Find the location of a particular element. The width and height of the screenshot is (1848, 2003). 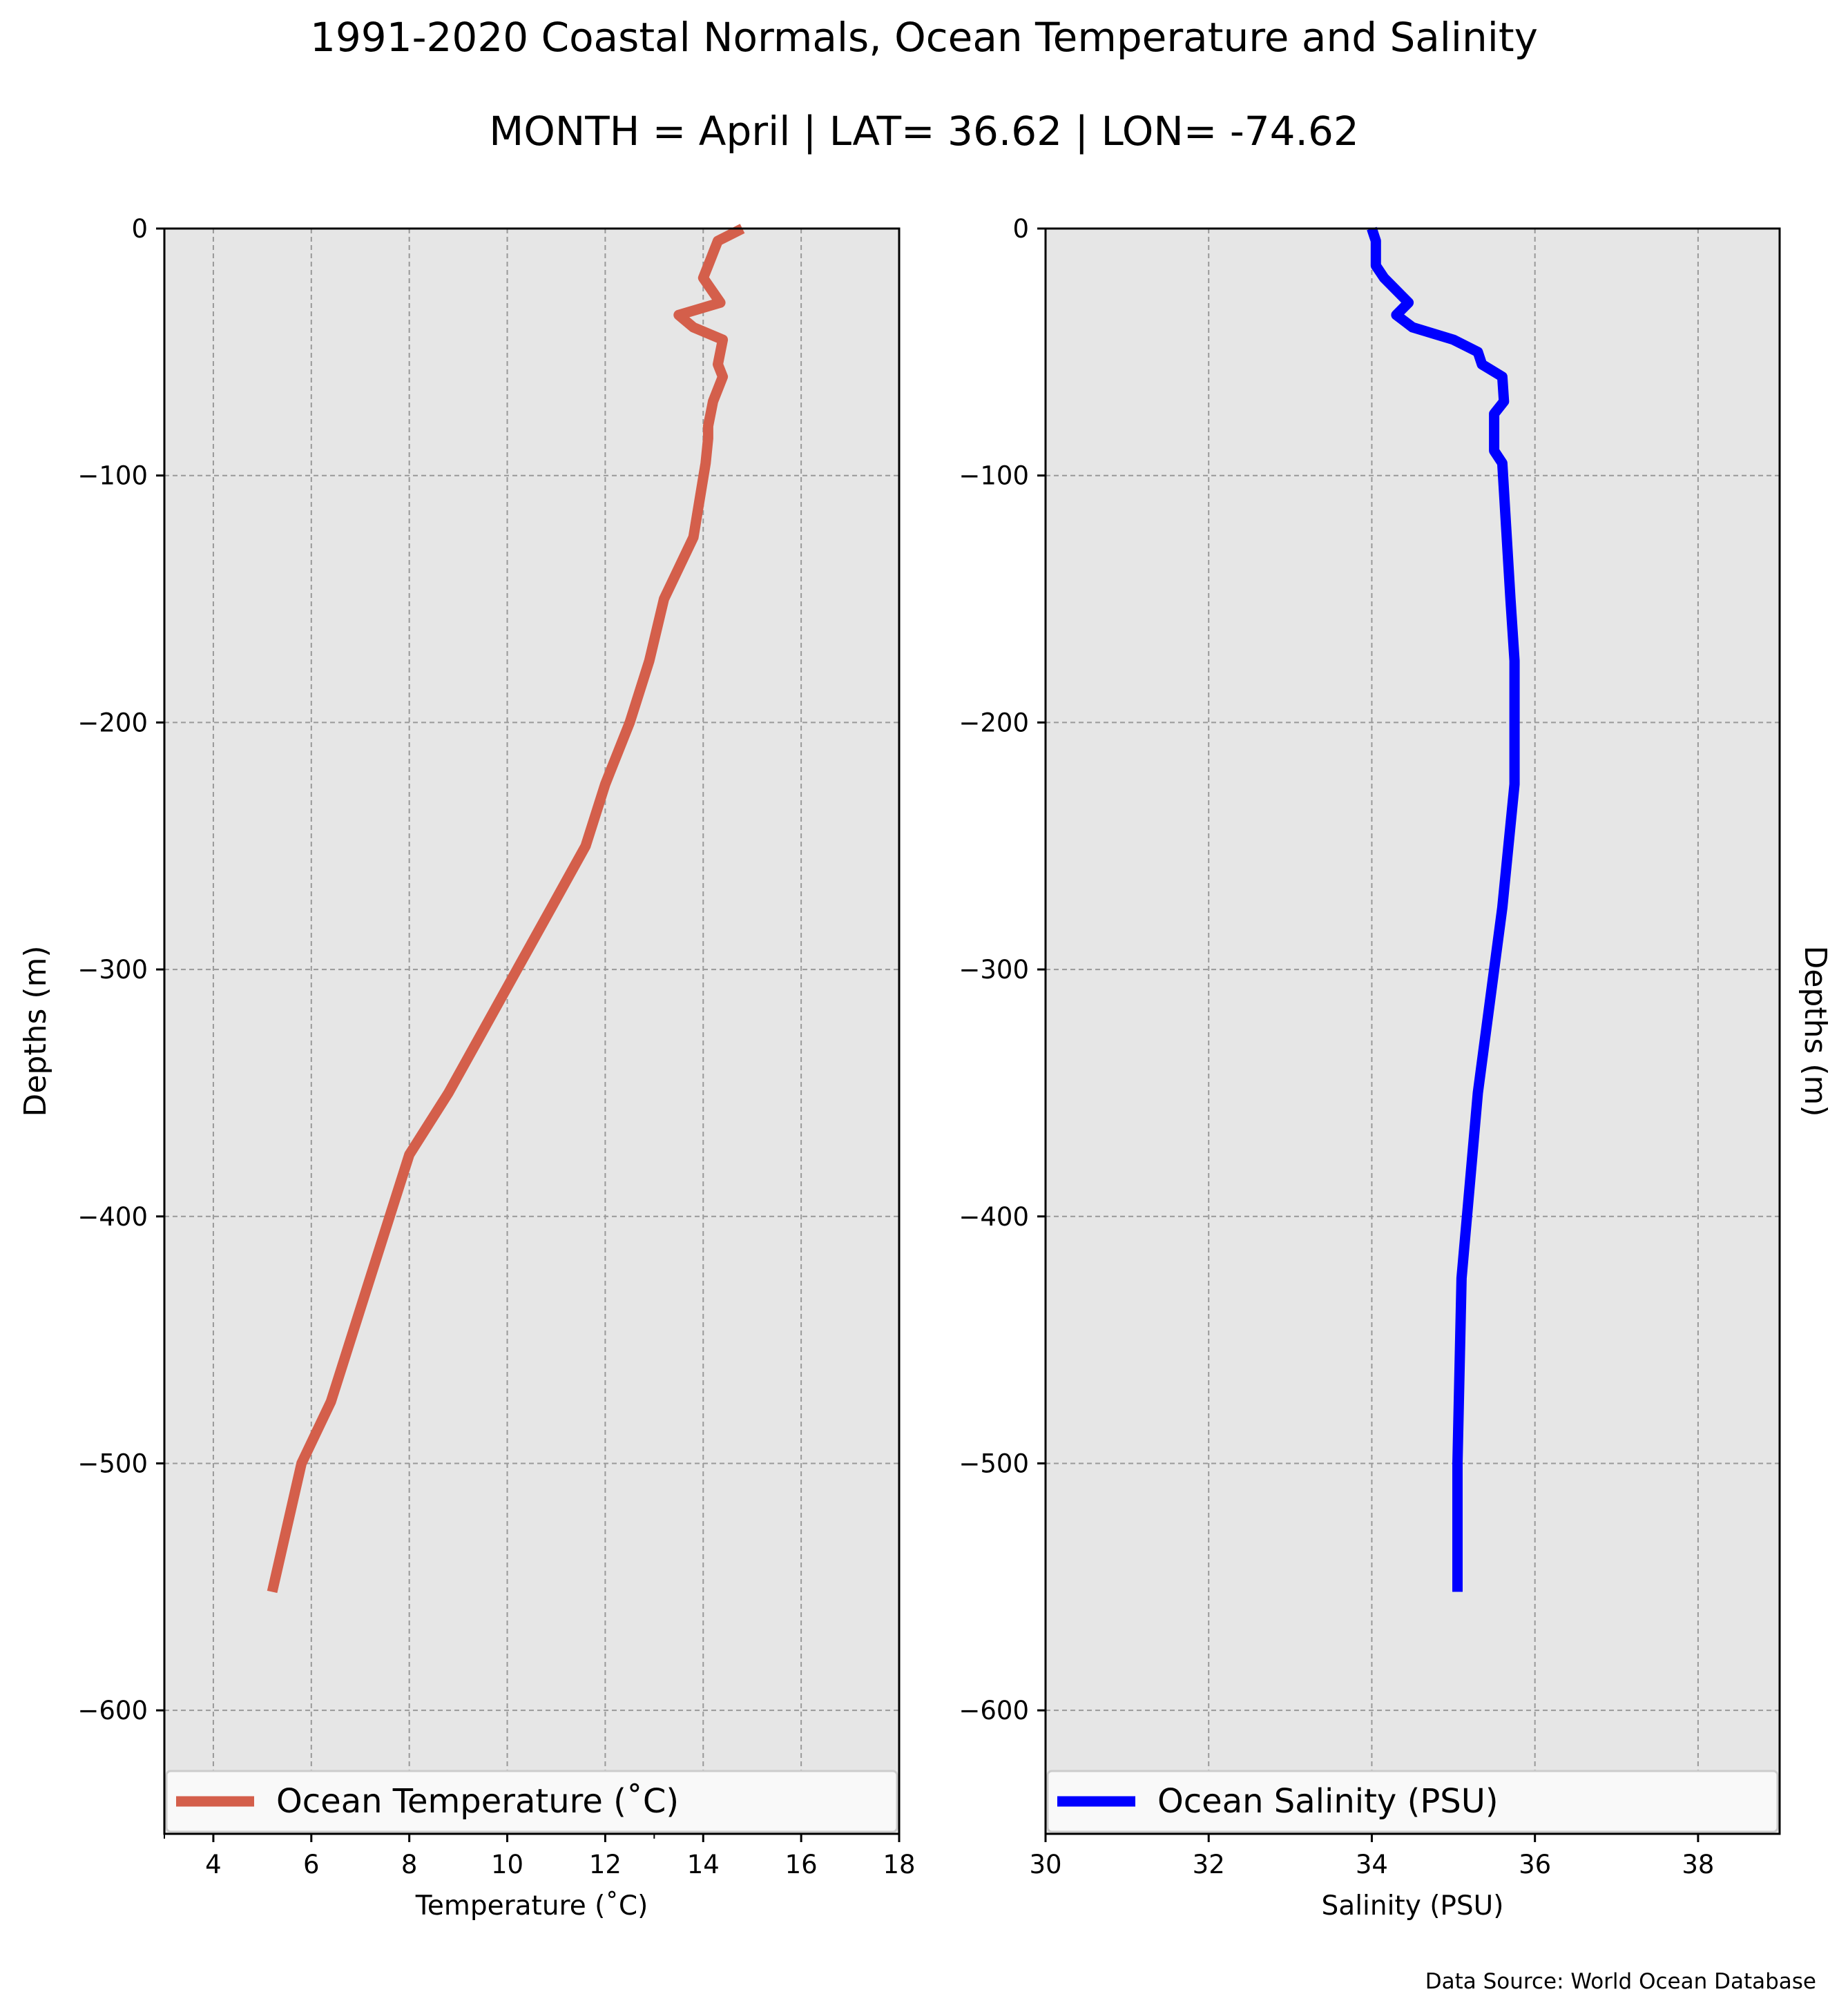

x-tick-label: 18 is located at coordinates (899, 1864).